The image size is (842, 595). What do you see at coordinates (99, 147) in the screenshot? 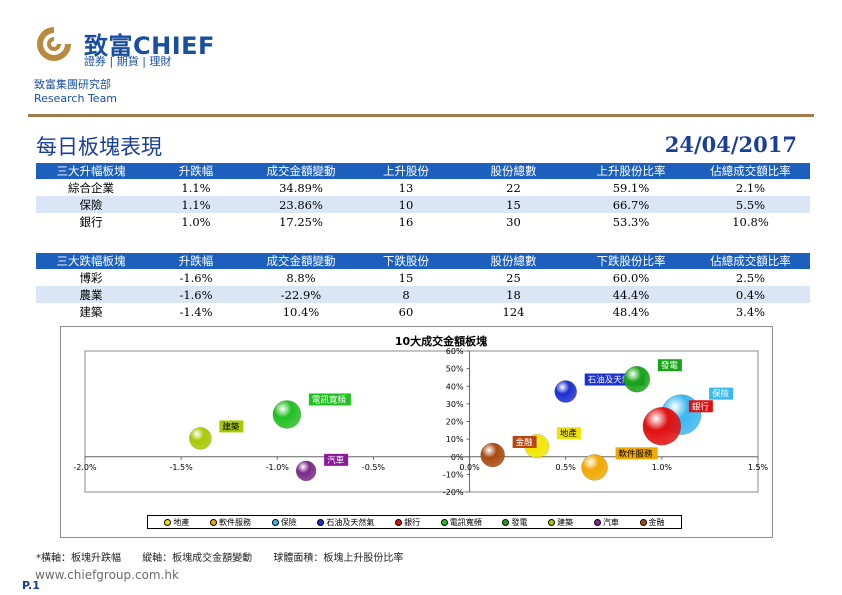
I see `page-title: 每日板塊表現` at bounding box center [99, 147].